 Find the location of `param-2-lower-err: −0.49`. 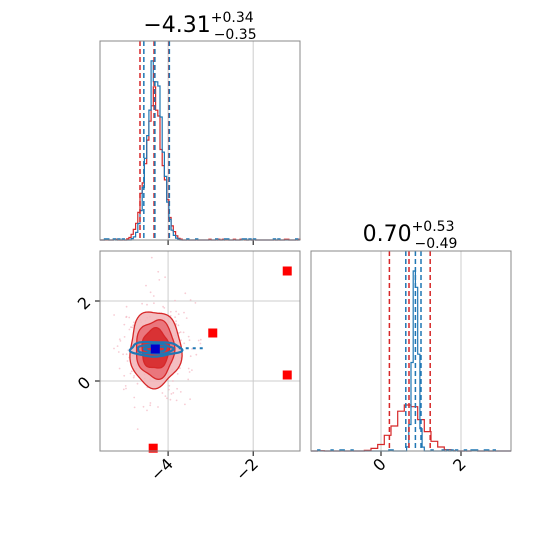

param-2-lower-err: −0.49 is located at coordinates (435, 244).